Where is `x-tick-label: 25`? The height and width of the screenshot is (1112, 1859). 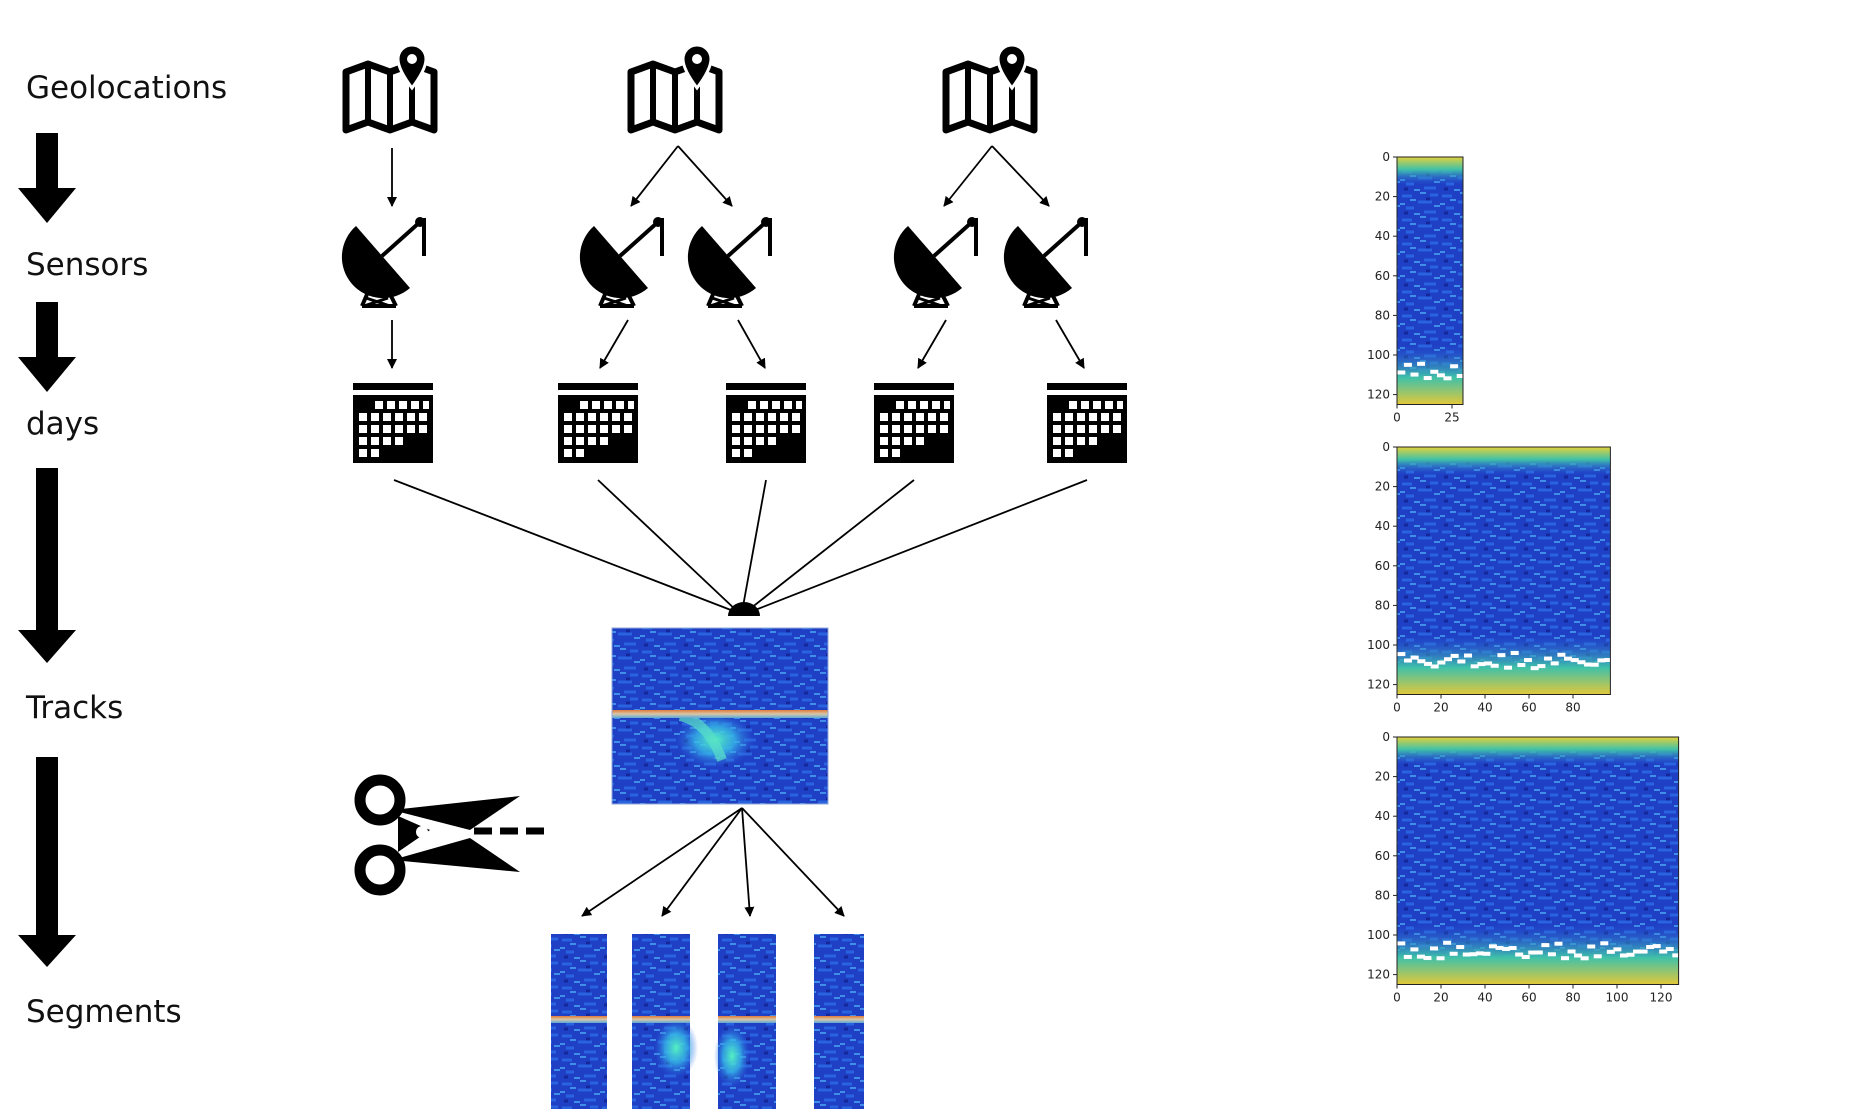 x-tick-label: 25 is located at coordinates (1451, 418).